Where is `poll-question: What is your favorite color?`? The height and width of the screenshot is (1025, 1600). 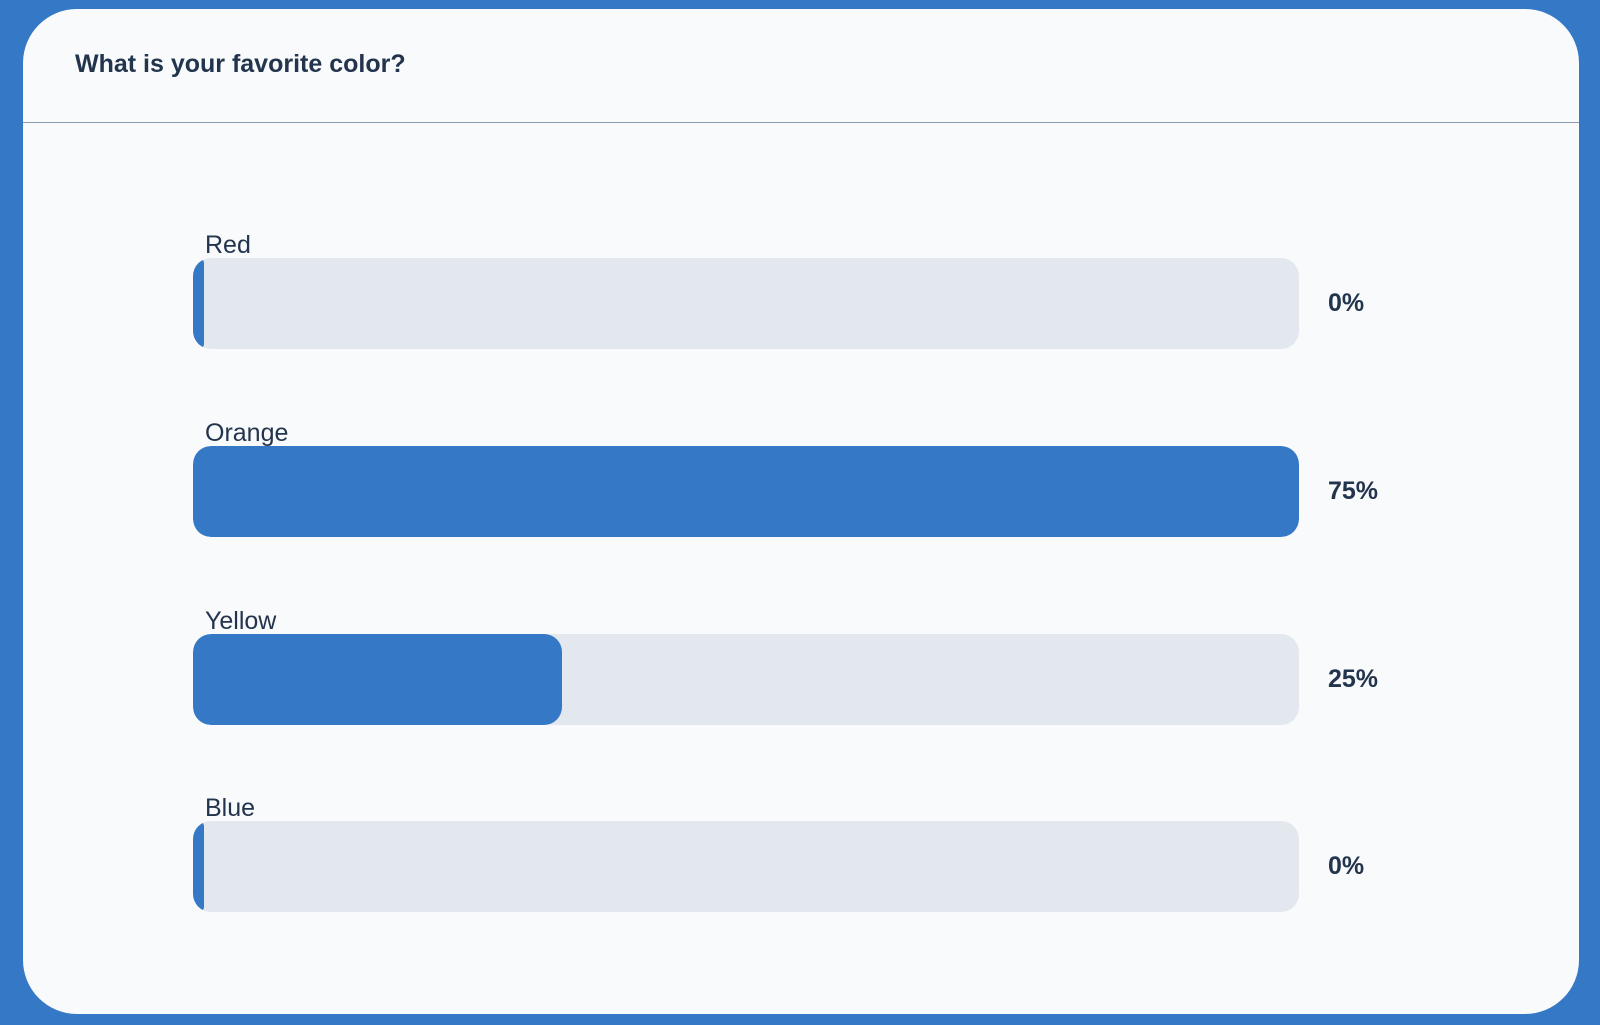 poll-question: What is your favorite color? is located at coordinates (240, 64).